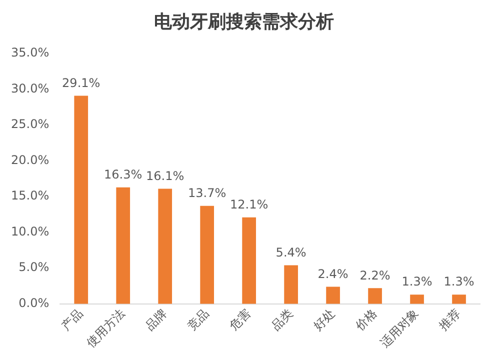 The width and height of the screenshot is (500, 362). Describe the element at coordinates (30, 124) in the screenshot. I see `y-tick-label: 25.0%` at that location.